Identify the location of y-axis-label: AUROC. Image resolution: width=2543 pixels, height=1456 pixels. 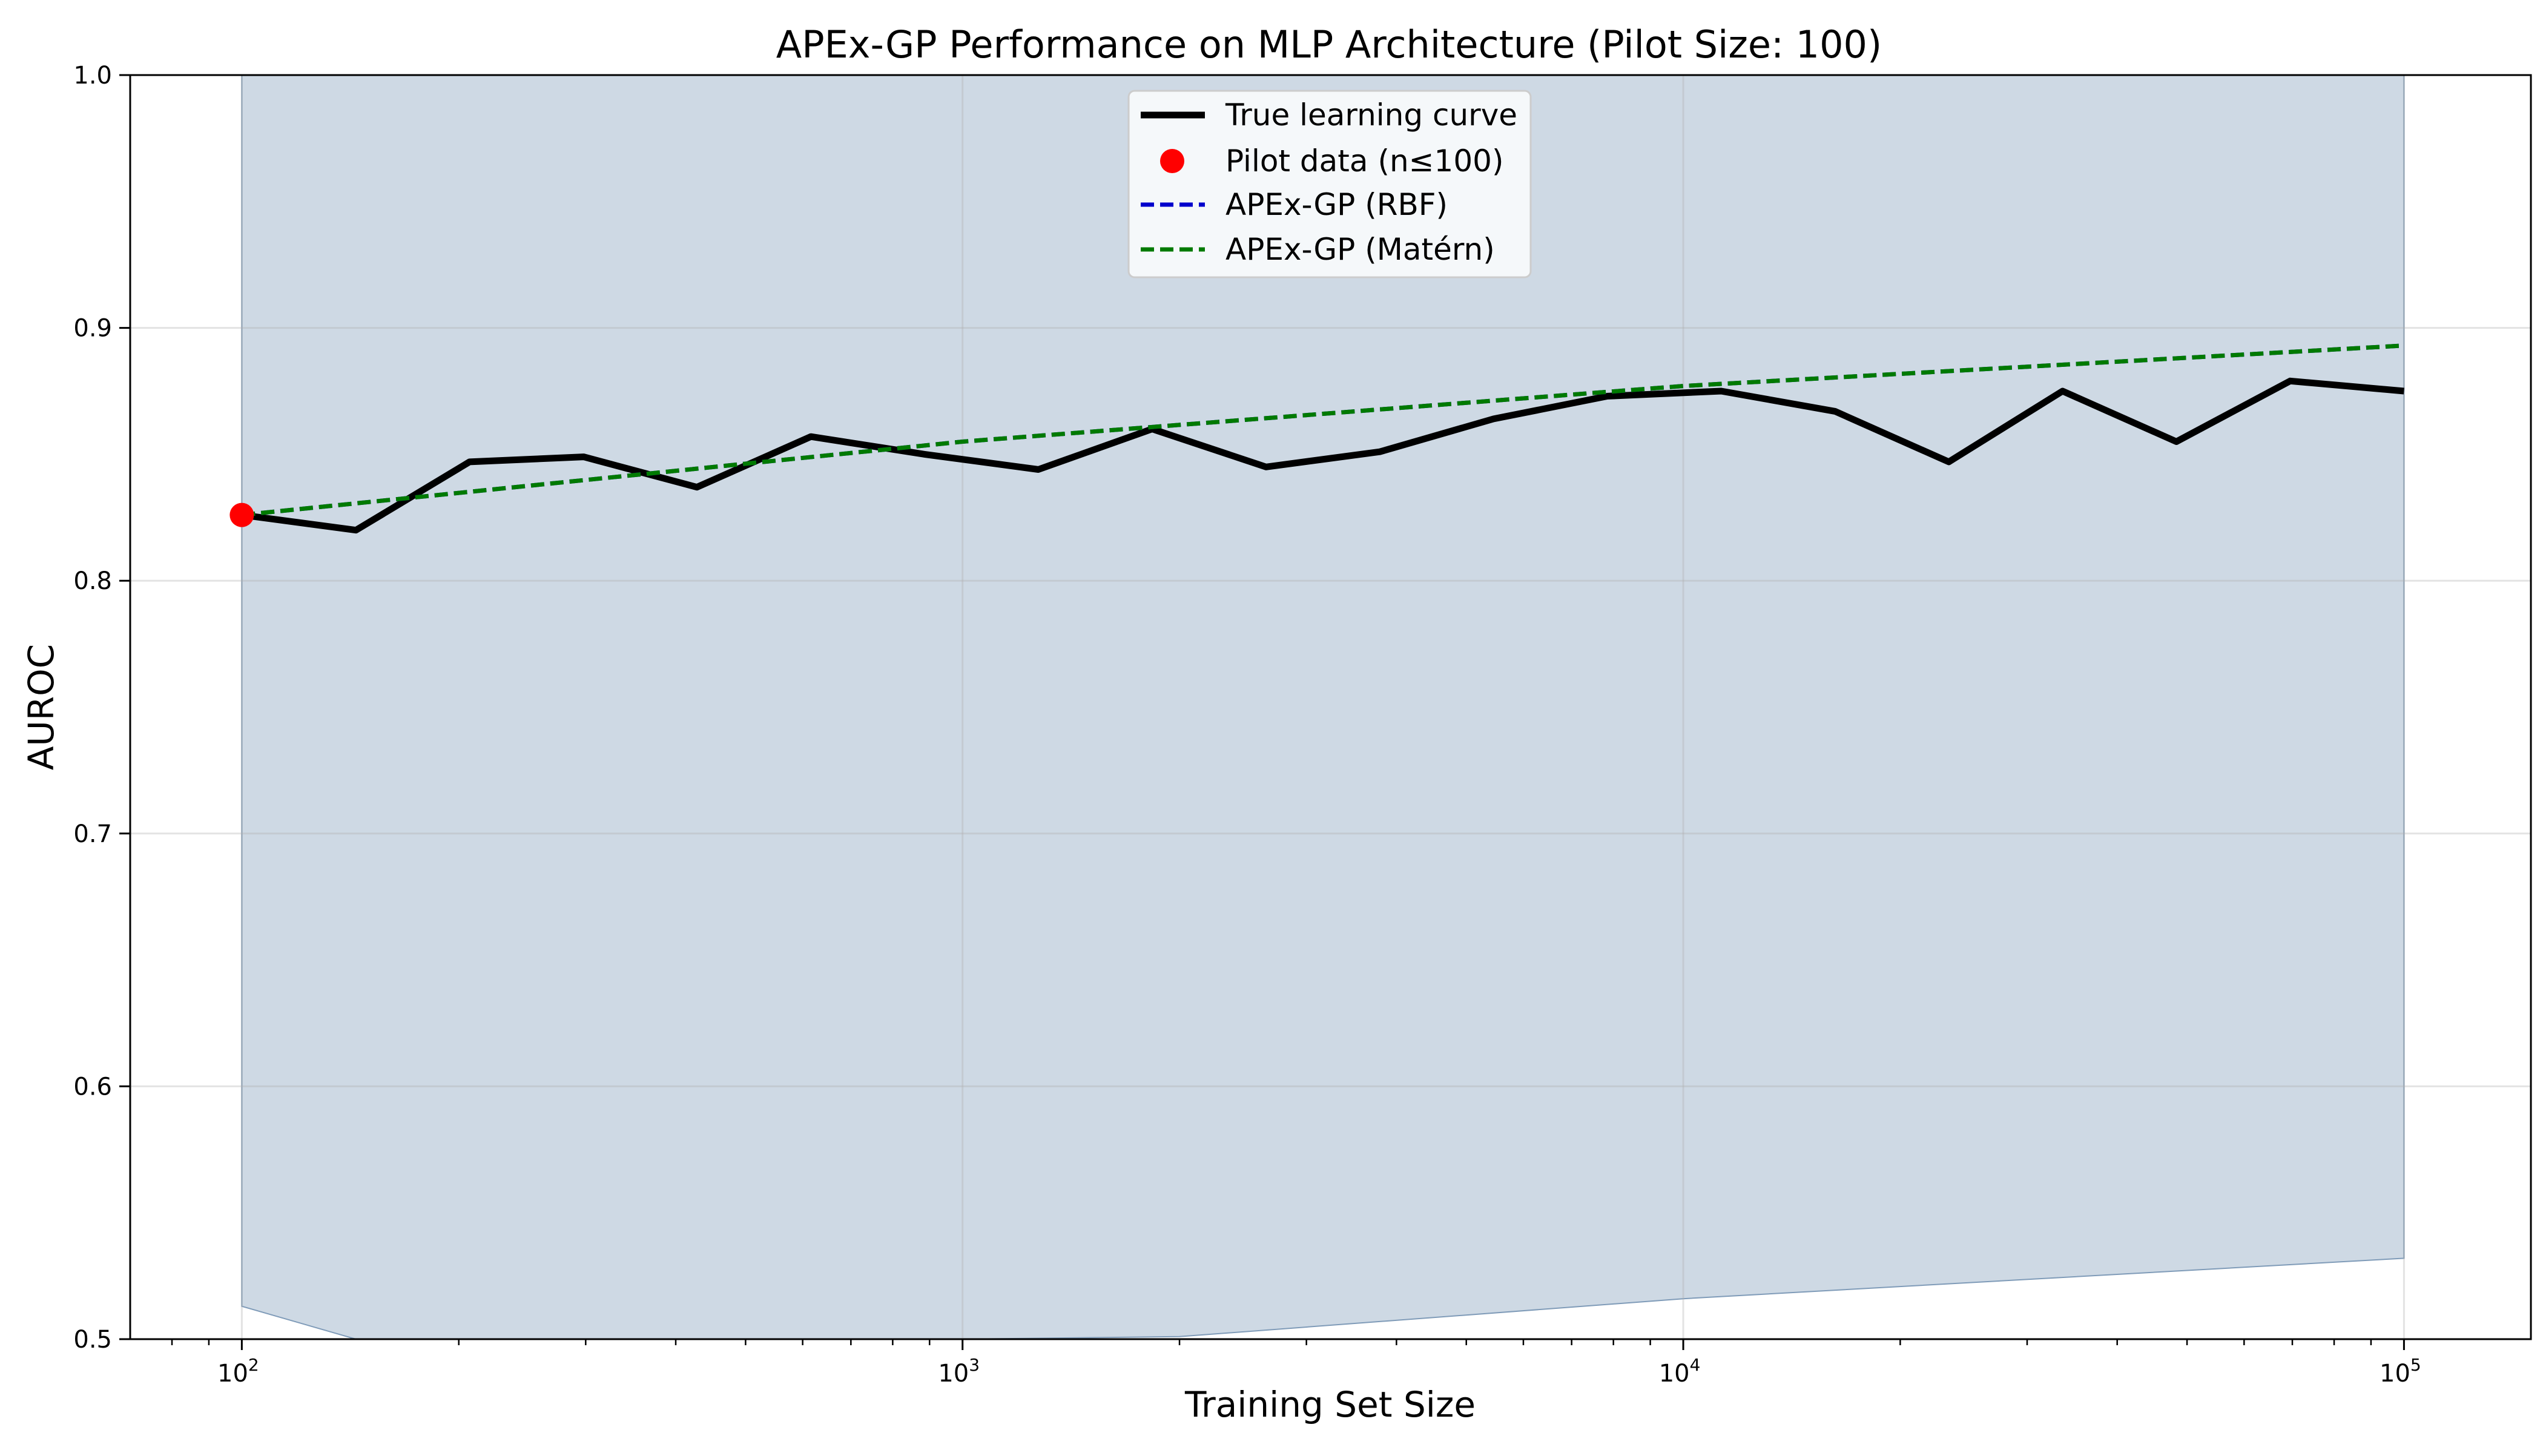
(41, 708).